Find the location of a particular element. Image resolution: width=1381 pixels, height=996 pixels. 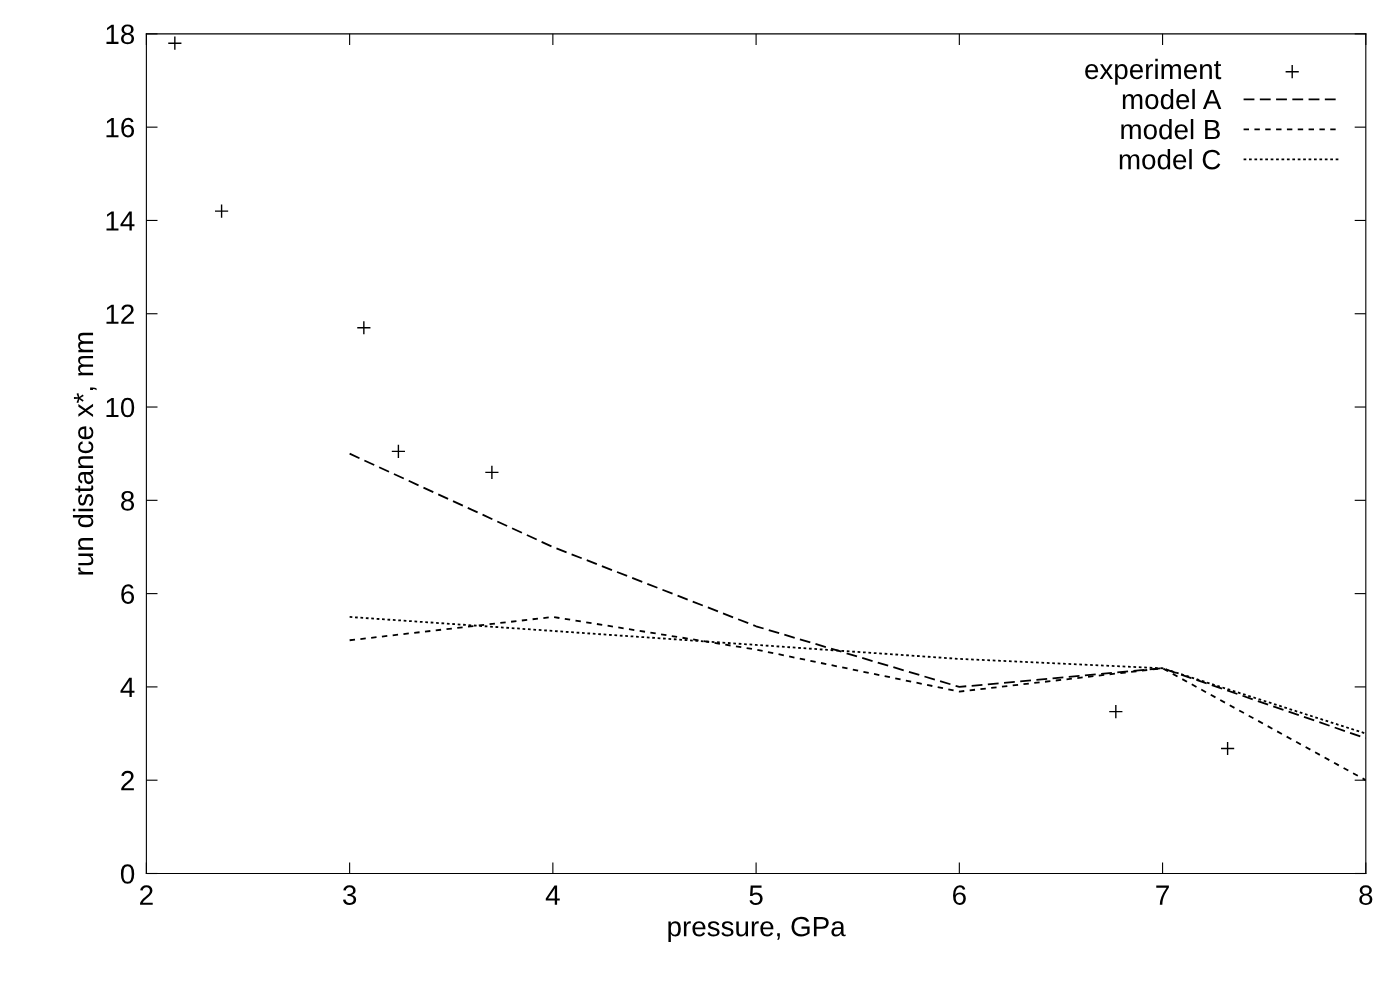

x-tick-label: 3 is located at coordinates (349, 895).